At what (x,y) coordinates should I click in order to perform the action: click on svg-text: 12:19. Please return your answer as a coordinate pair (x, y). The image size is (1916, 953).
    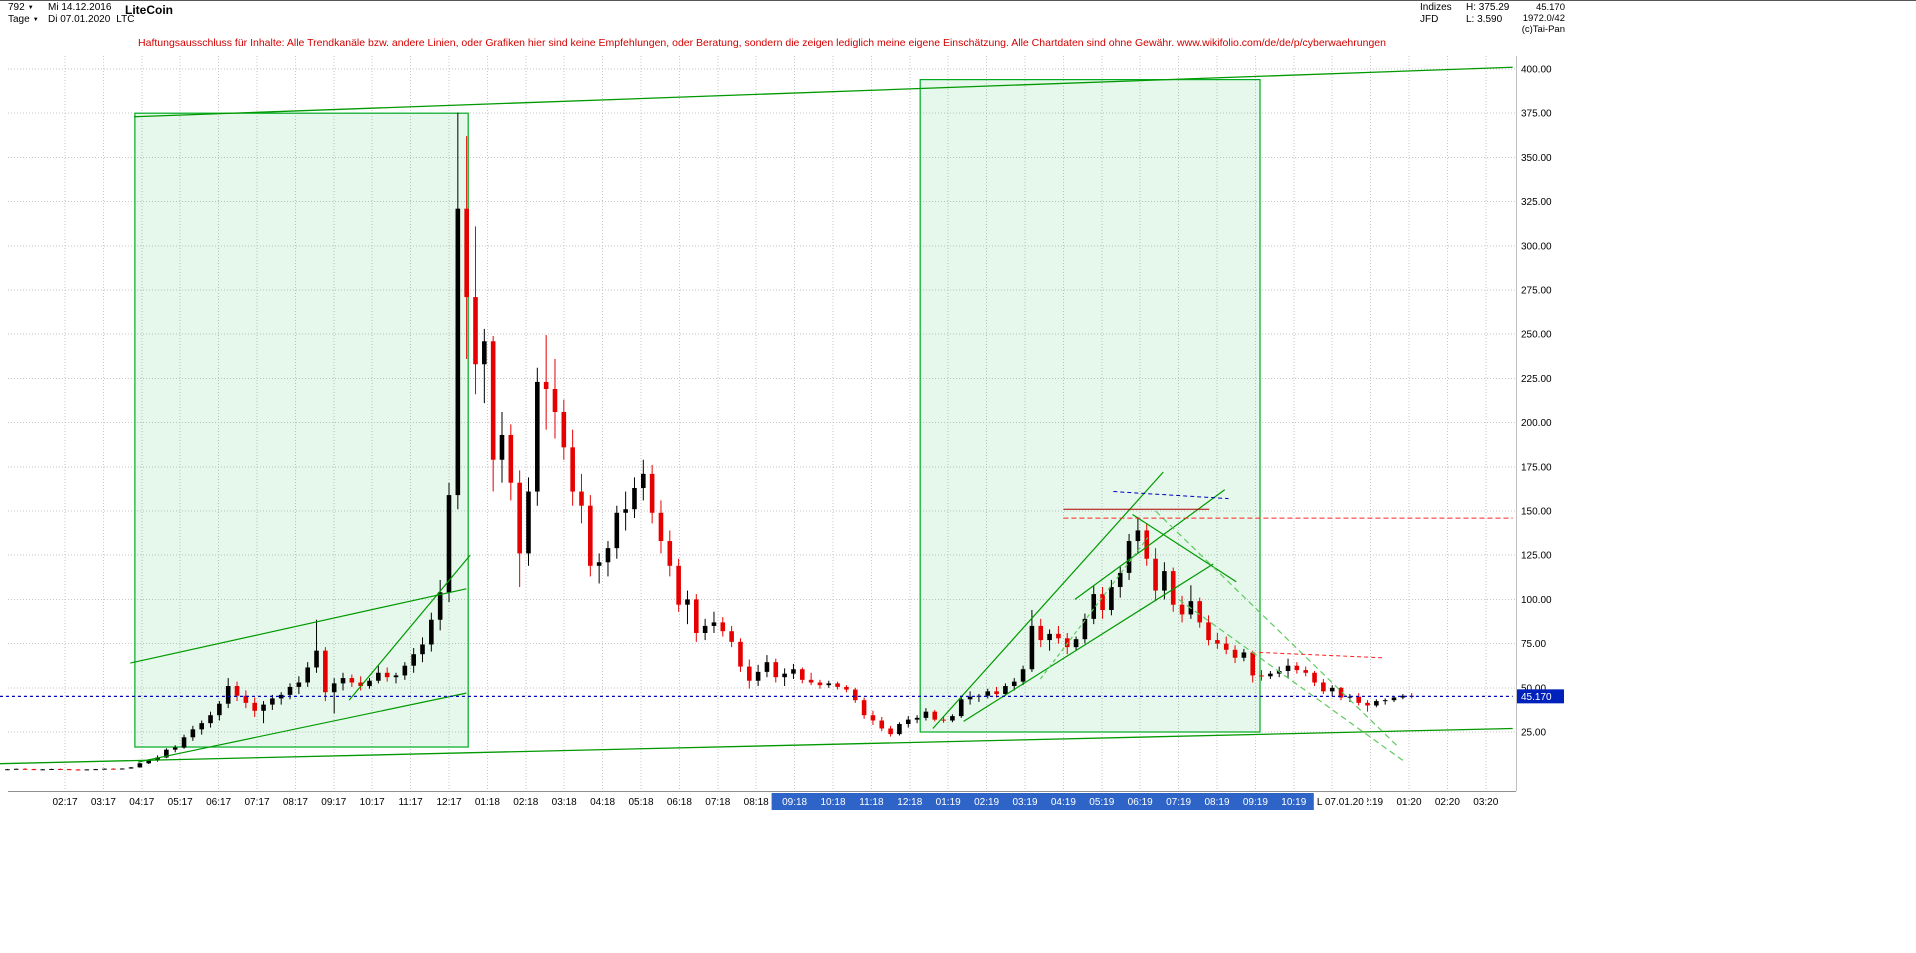
    Looking at the image, I should click on (1370, 802).